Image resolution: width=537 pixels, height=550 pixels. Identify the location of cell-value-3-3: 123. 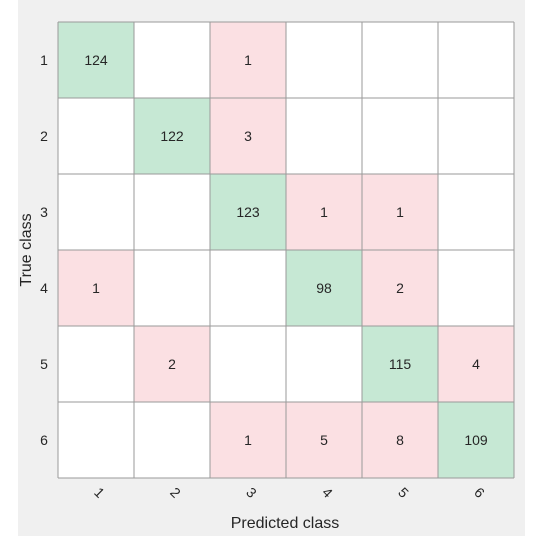
(248, 212).